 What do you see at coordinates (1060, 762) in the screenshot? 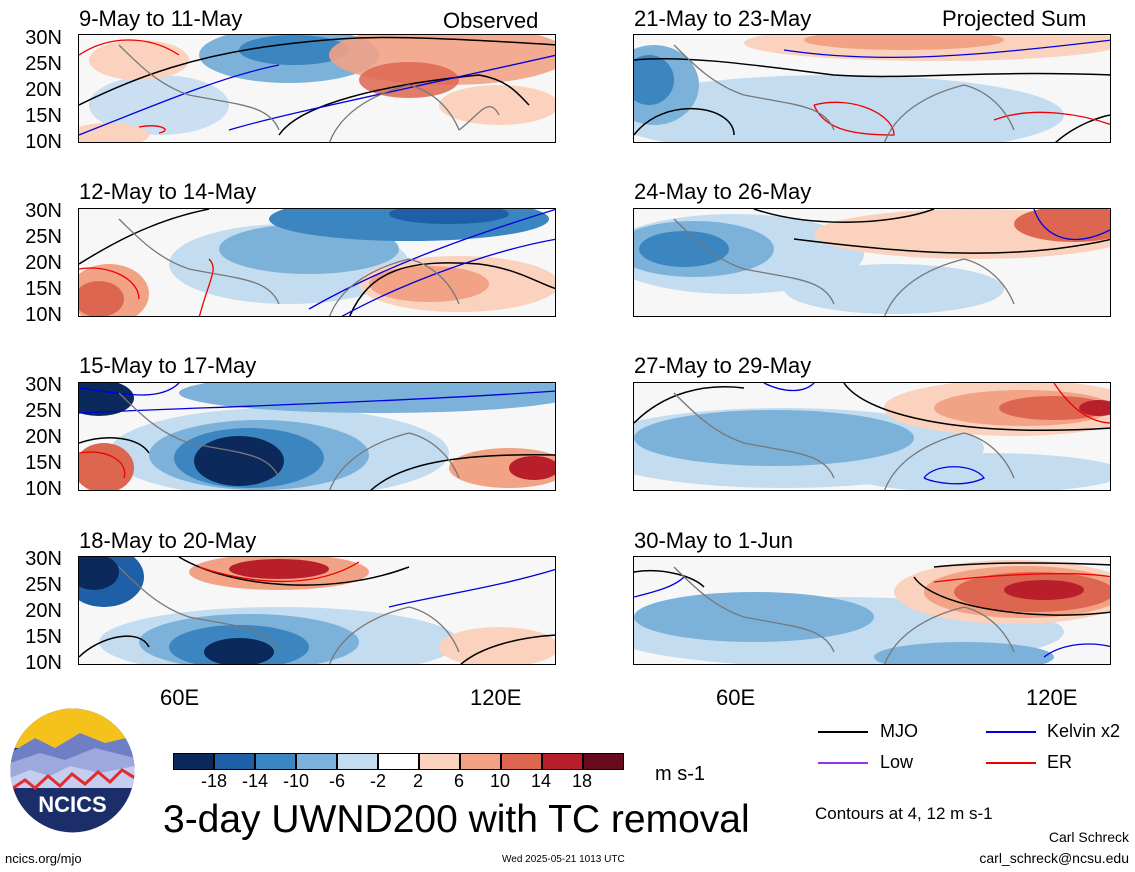
I see `legend-label-er: ER` at bounding box center [1060, 762].